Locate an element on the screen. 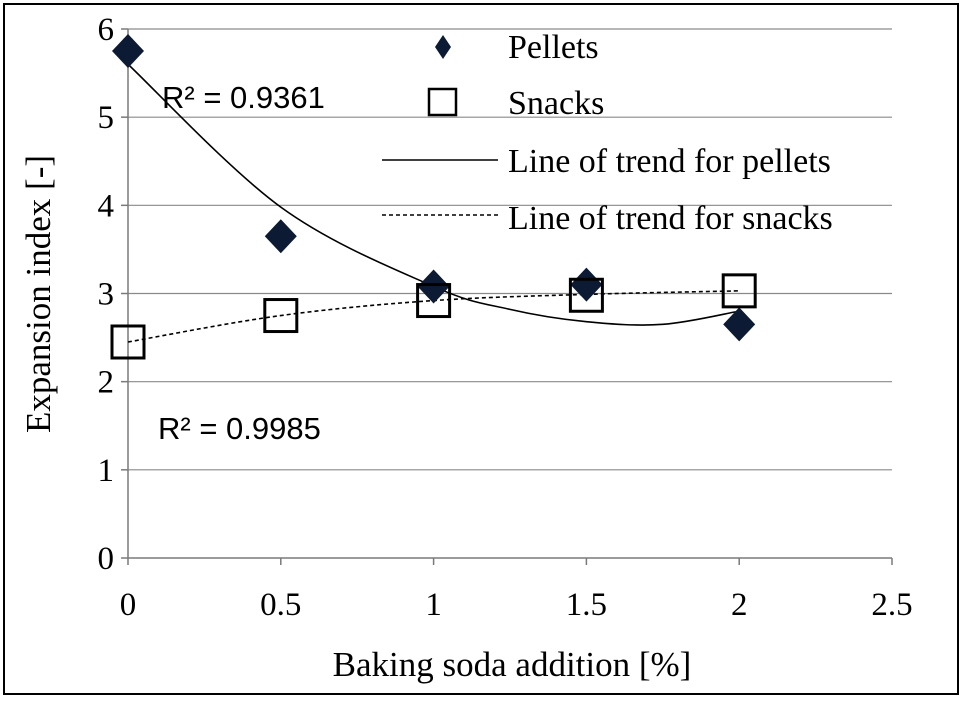  legend-snacks-marker is located at coordinates (442, 102).